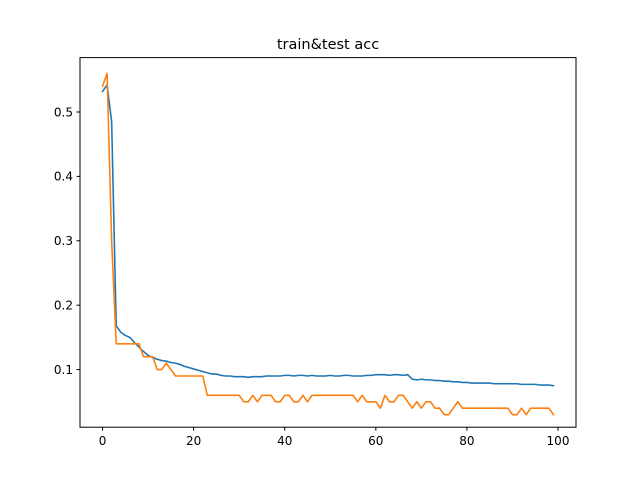 Image resolution: width=640 pixels, height=480 pixels. What do you see at coordinates (334, 437) in the screenshot?
I see `x-axis: 0 20 40 60 80 100` at bounding box center [334, 437].